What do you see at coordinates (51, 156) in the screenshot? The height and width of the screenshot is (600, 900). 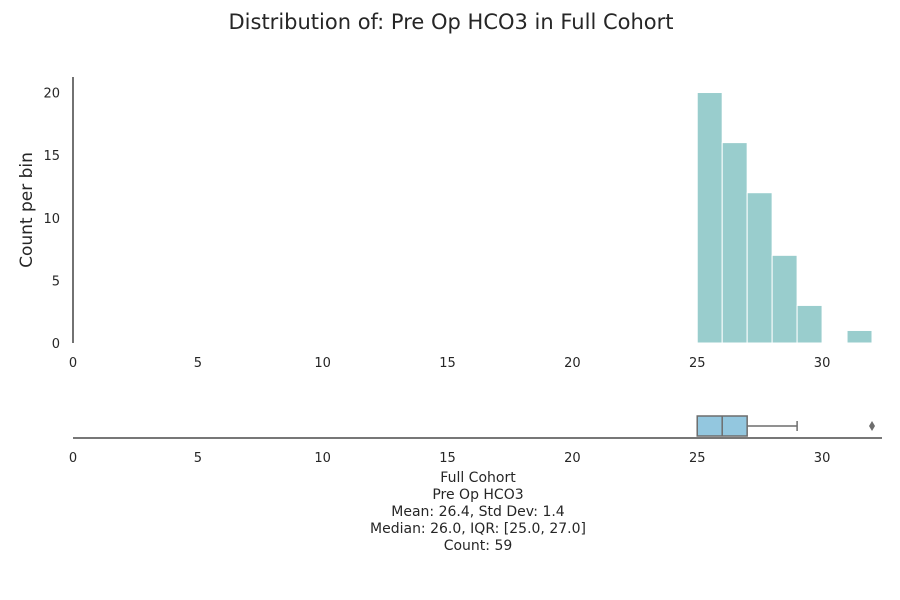 I see `y-tick-label: 15` at bounding box center [51, 156].